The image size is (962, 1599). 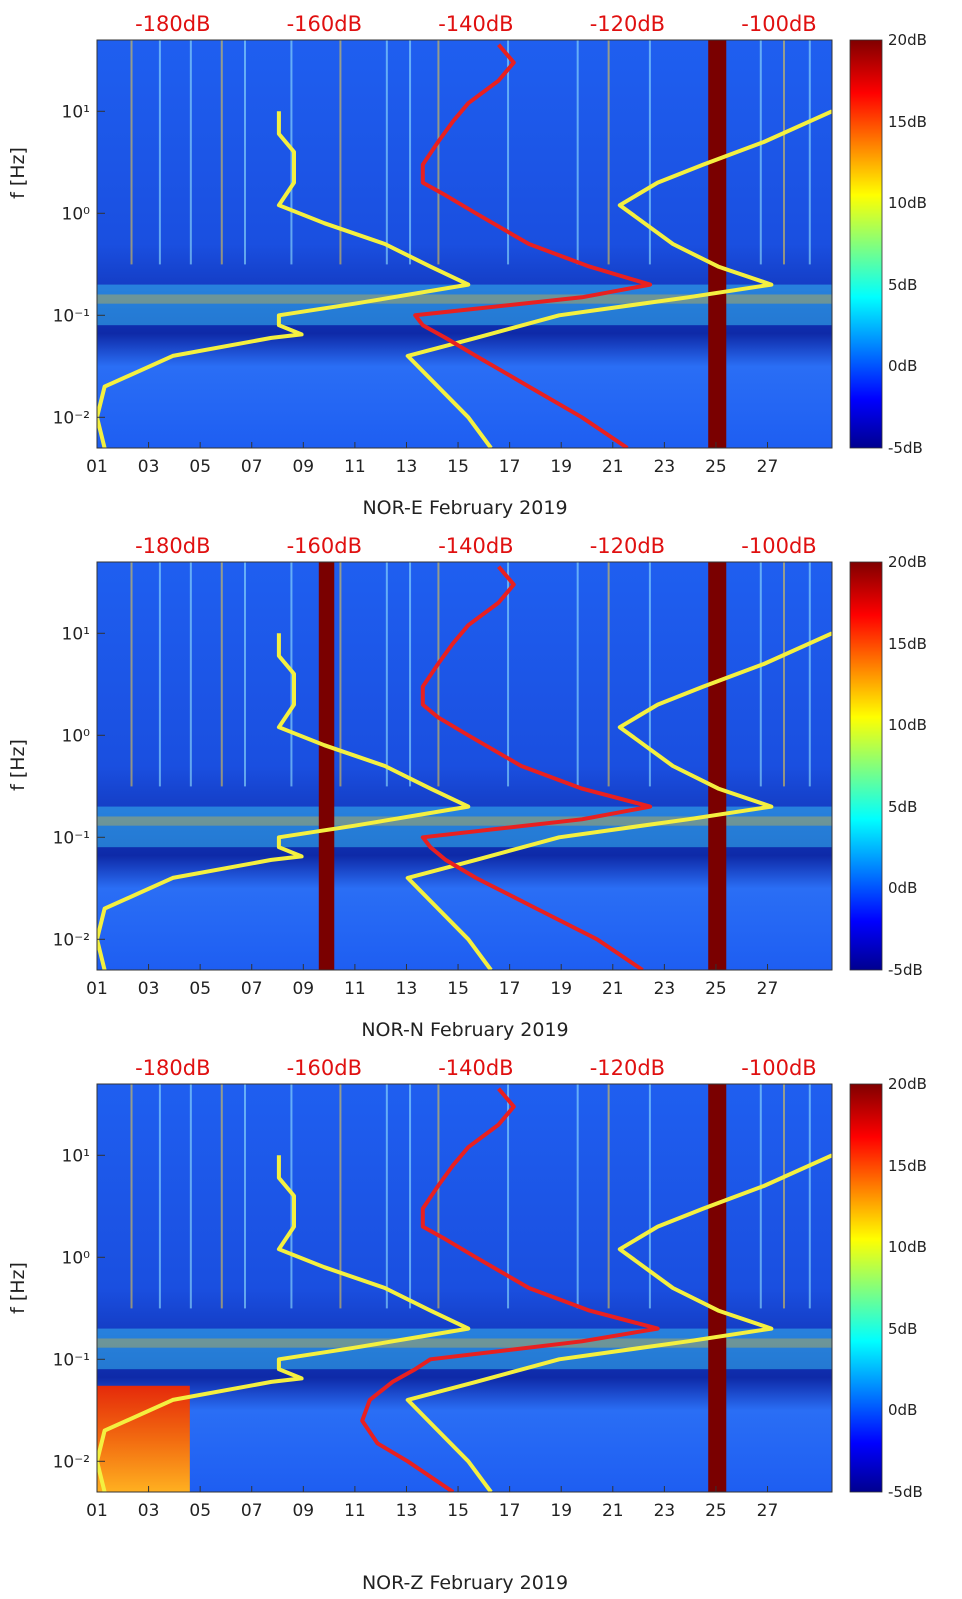 I want to click on x-tick-label: 05, so click(x=200, y=989).